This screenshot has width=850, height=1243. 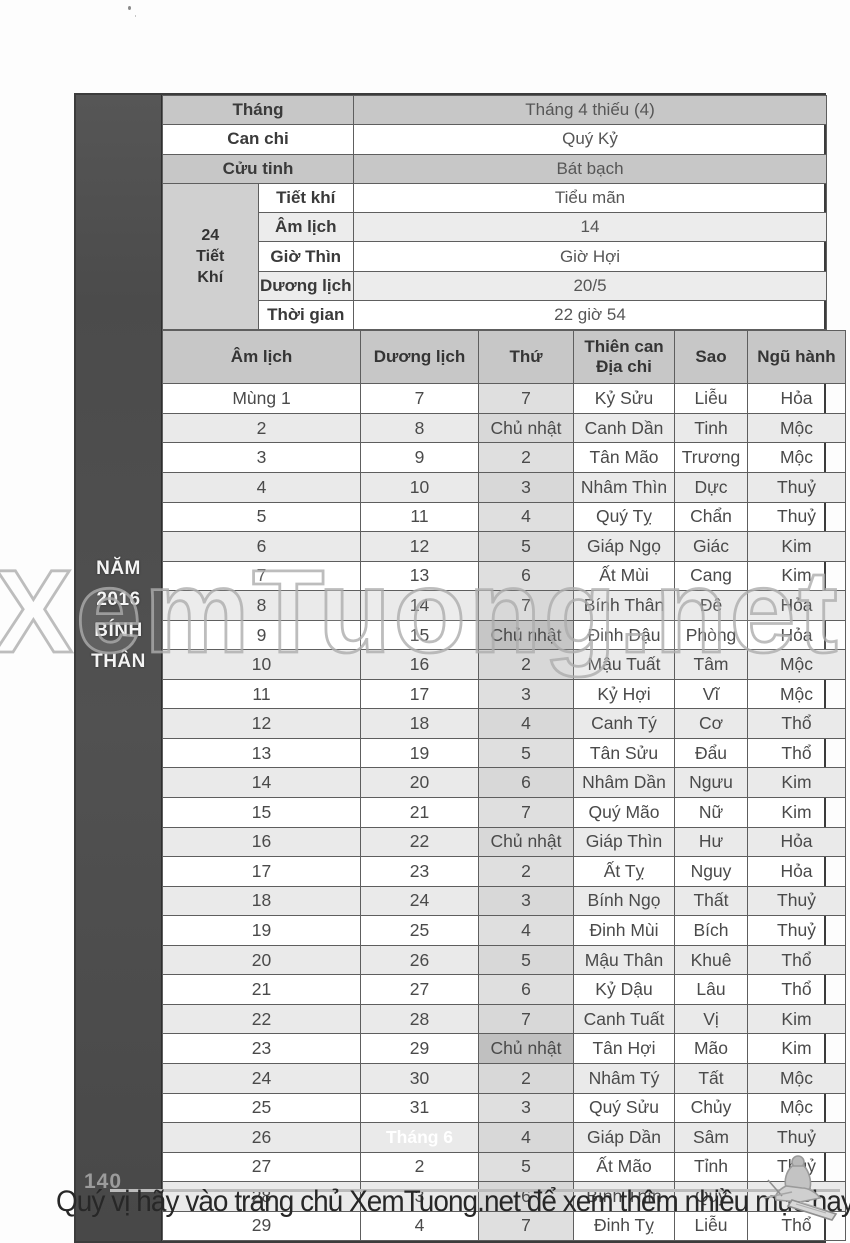 What do you see at coordinates (711, 635) in the screenshot?
I see `sao-cell: Phòng` at bounding box center [711, 635].